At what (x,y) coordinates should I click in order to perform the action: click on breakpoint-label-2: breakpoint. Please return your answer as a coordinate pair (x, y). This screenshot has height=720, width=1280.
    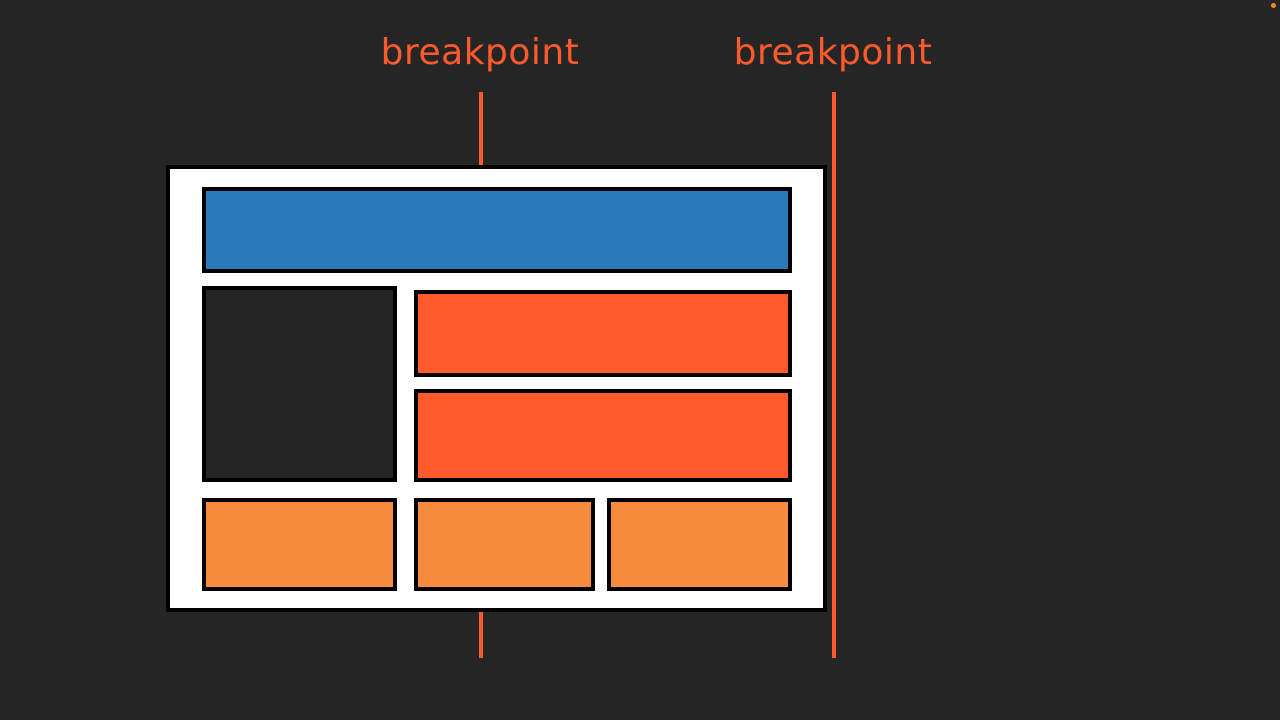
    Looking at the image, I should click on (833, 52).